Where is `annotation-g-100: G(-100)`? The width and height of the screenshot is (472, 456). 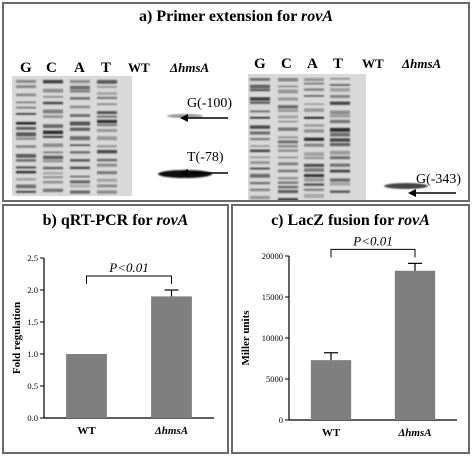 annotation-g-100: G(-100) is located at coordinates (210, 103).